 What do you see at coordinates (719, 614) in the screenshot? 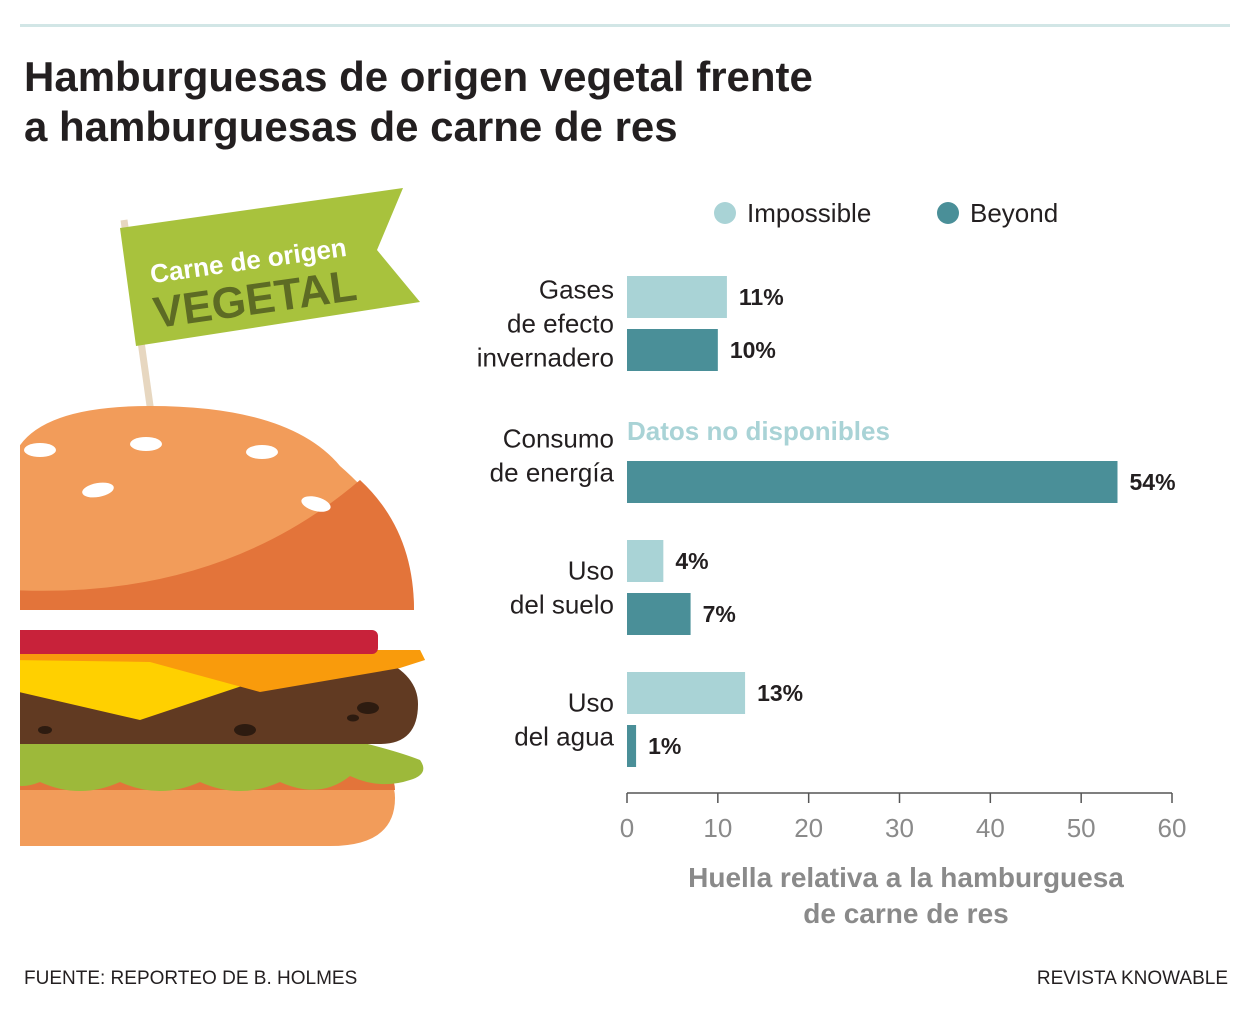
I see `bar-value-label: 7%` at bounding box center [719, 614].